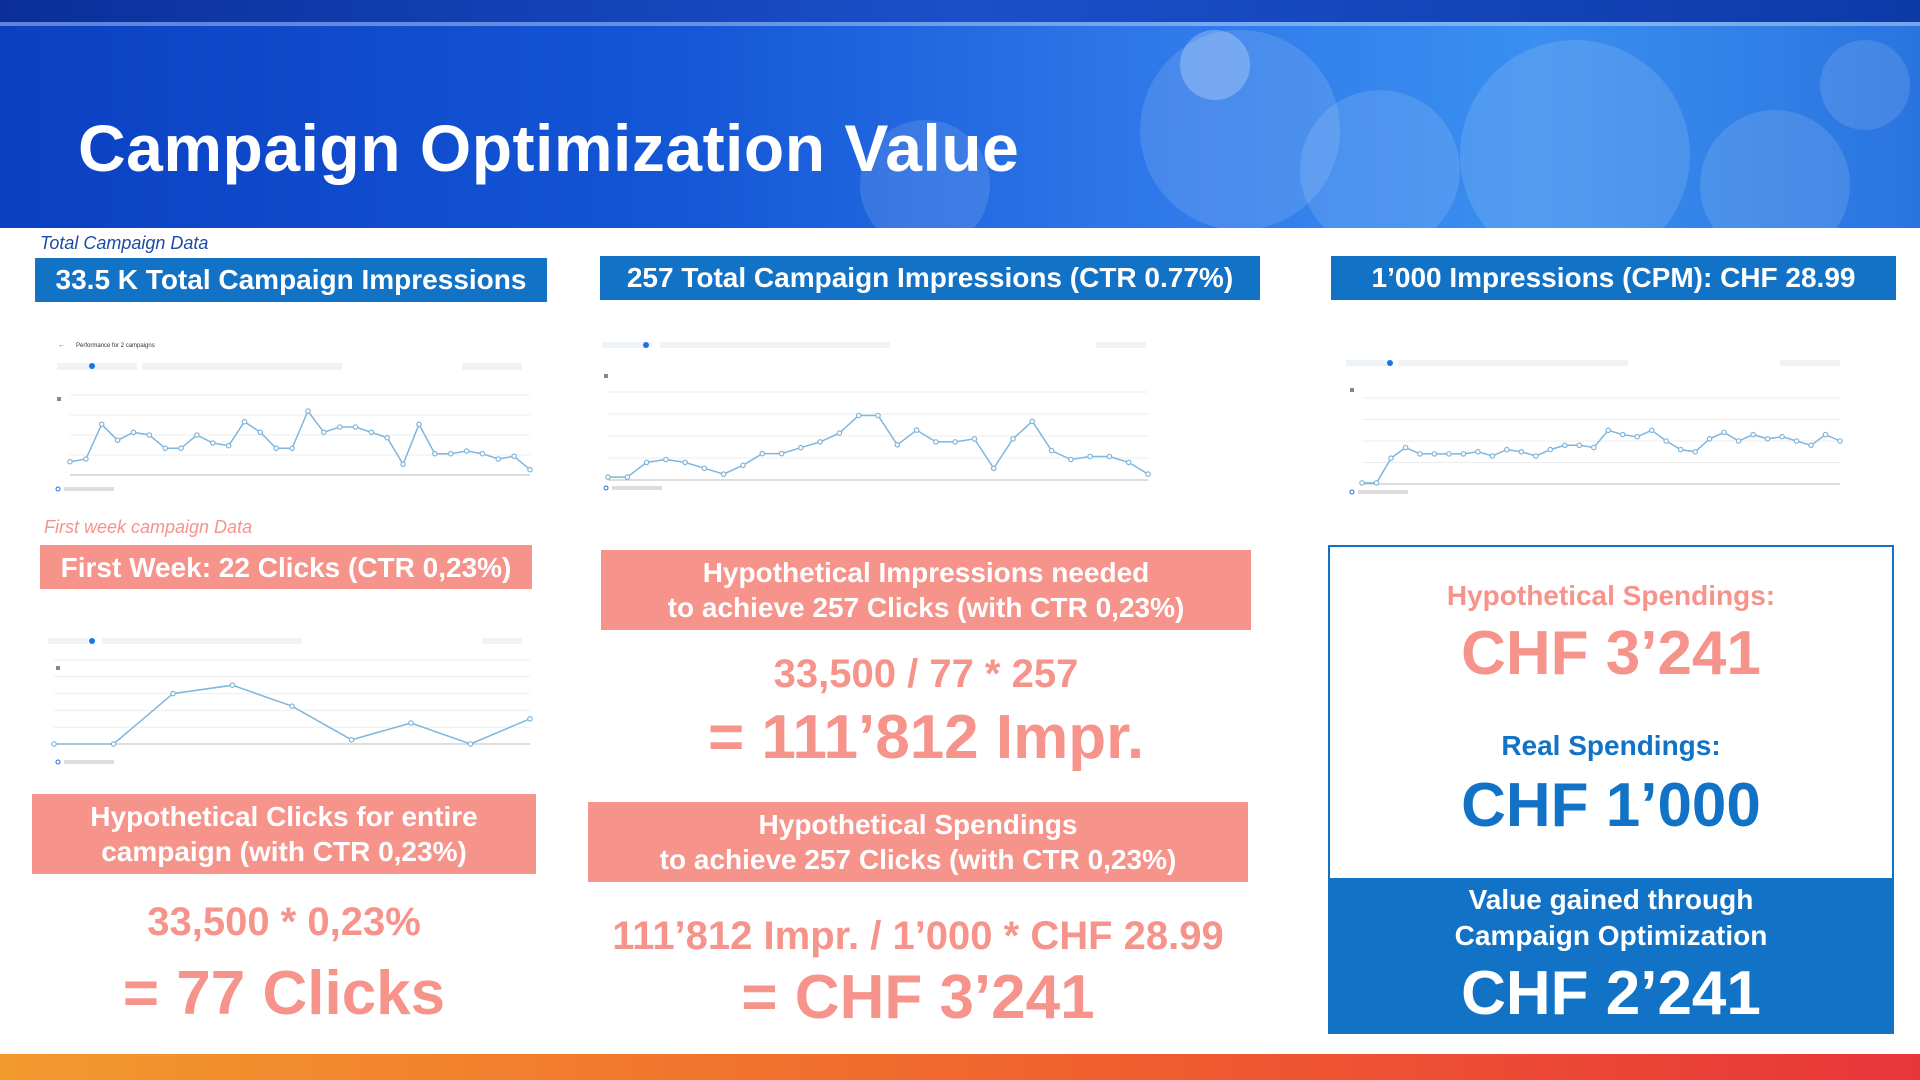 This screenshot has height=1080, width=1920. I want to click on formula-clicks: 33,500 * 0,23%, so click(284, 922).